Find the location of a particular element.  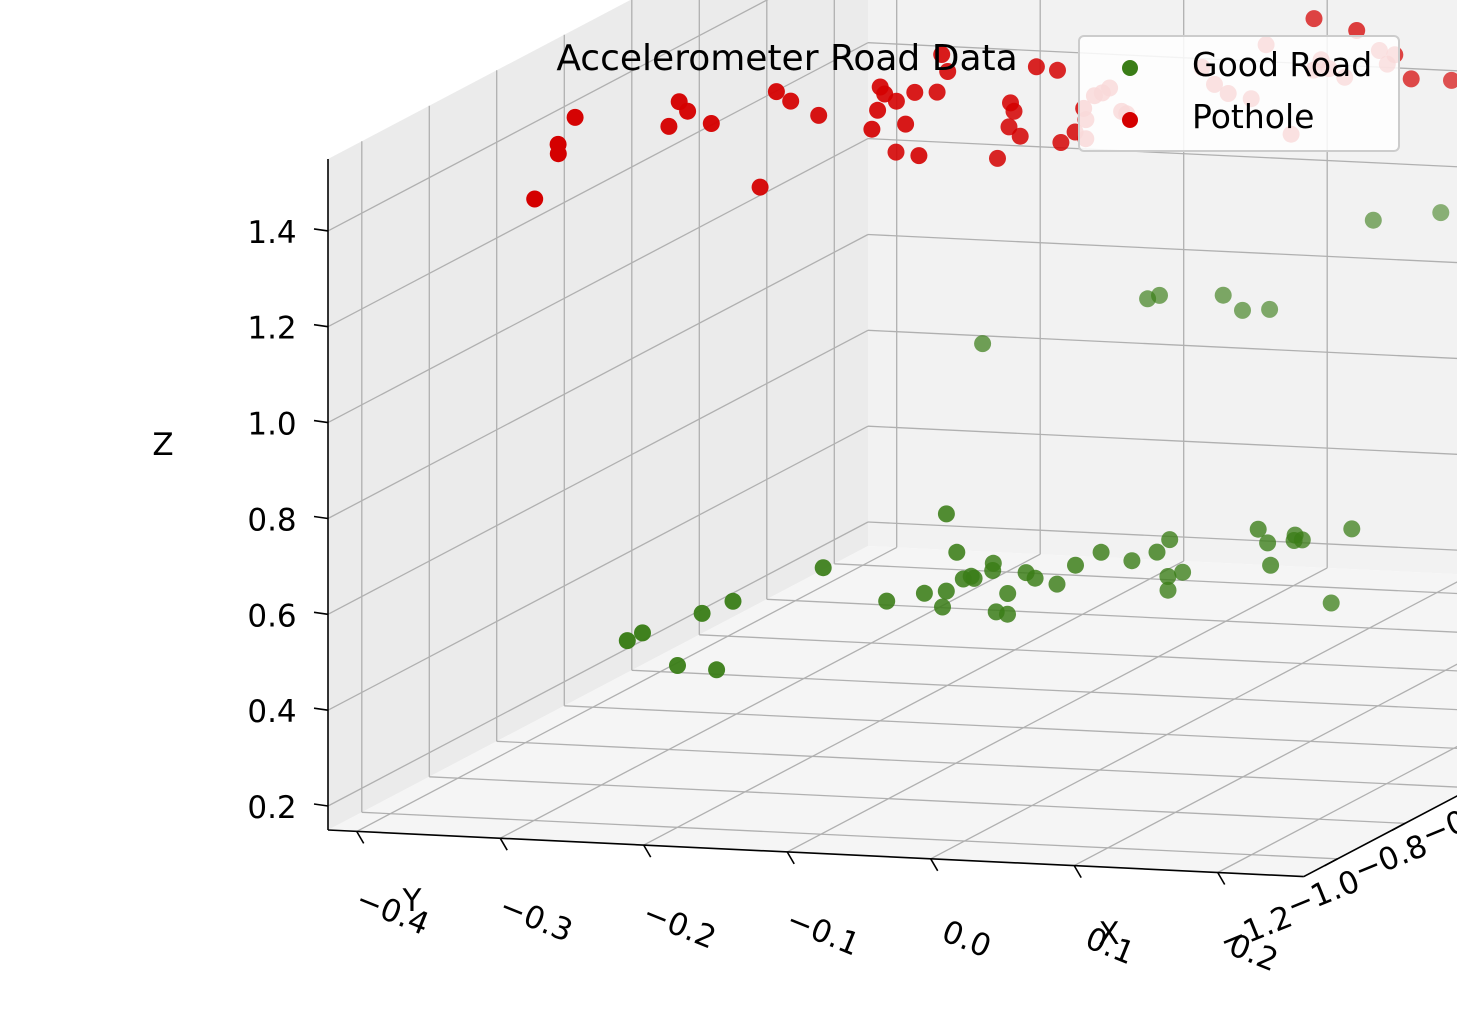

x-tick-label: −0.4 is located at coordinates (392, 912).